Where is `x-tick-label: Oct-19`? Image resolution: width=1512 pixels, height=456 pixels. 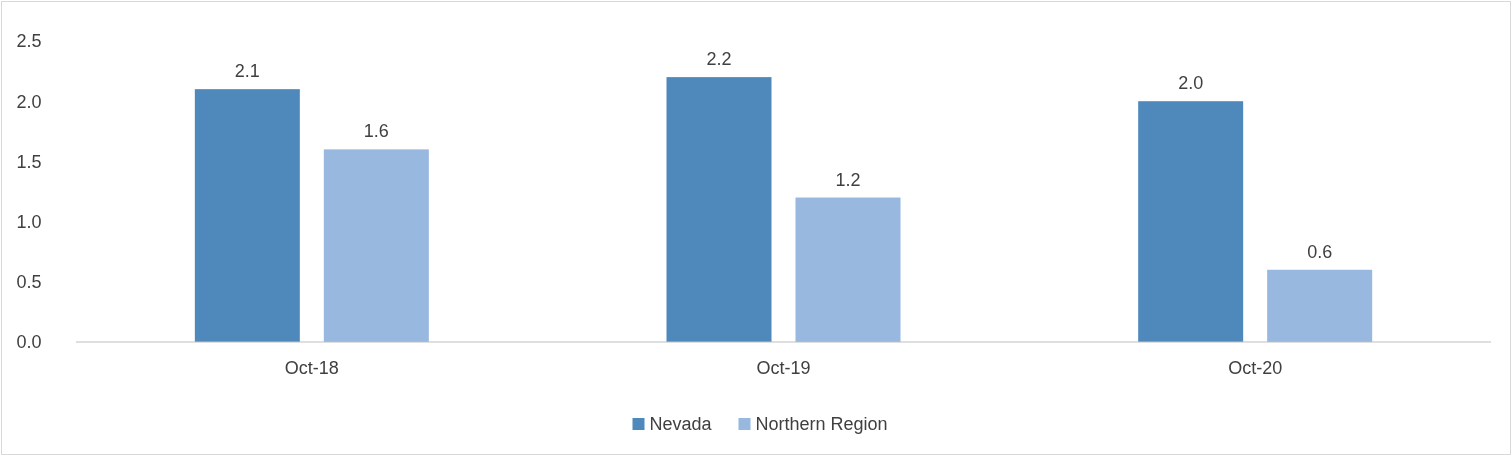
x-tick-label: Oct-19 is located at coordinates (783, 368).